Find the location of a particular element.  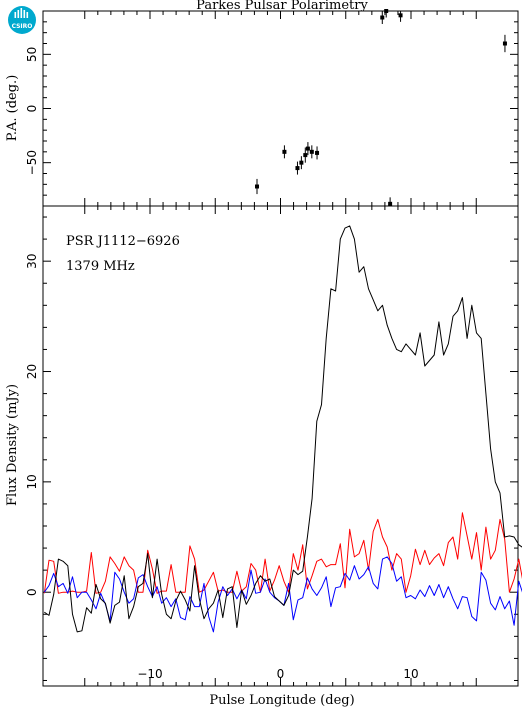

flux-y-tick-label: 0 is located at coordinates (32, 592).